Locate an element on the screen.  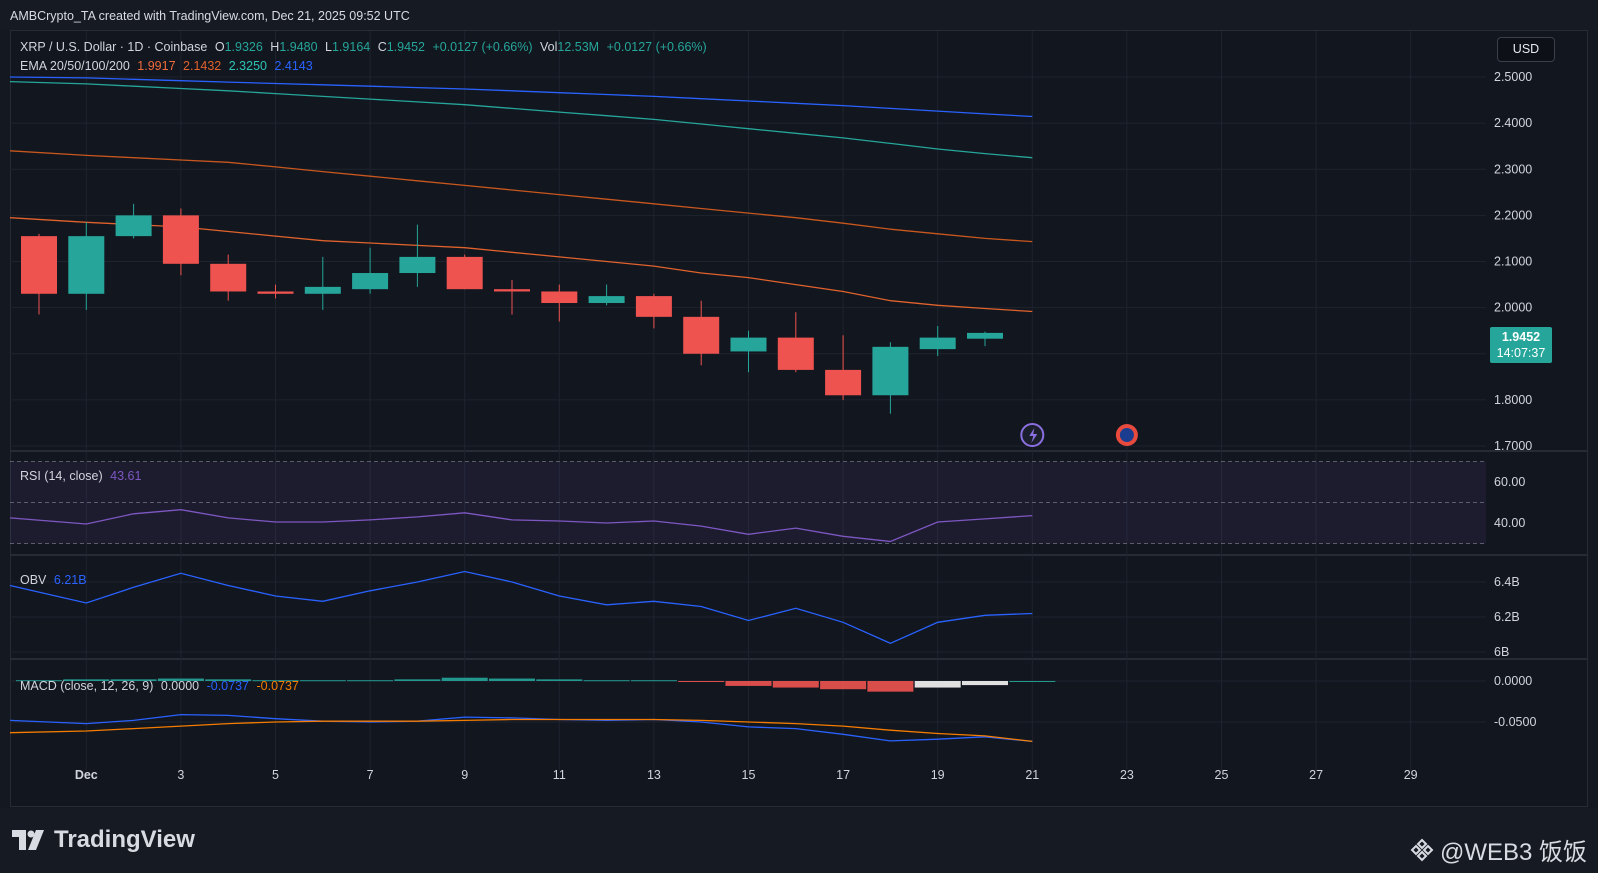
macd-line is located at coordinates (521, 728).